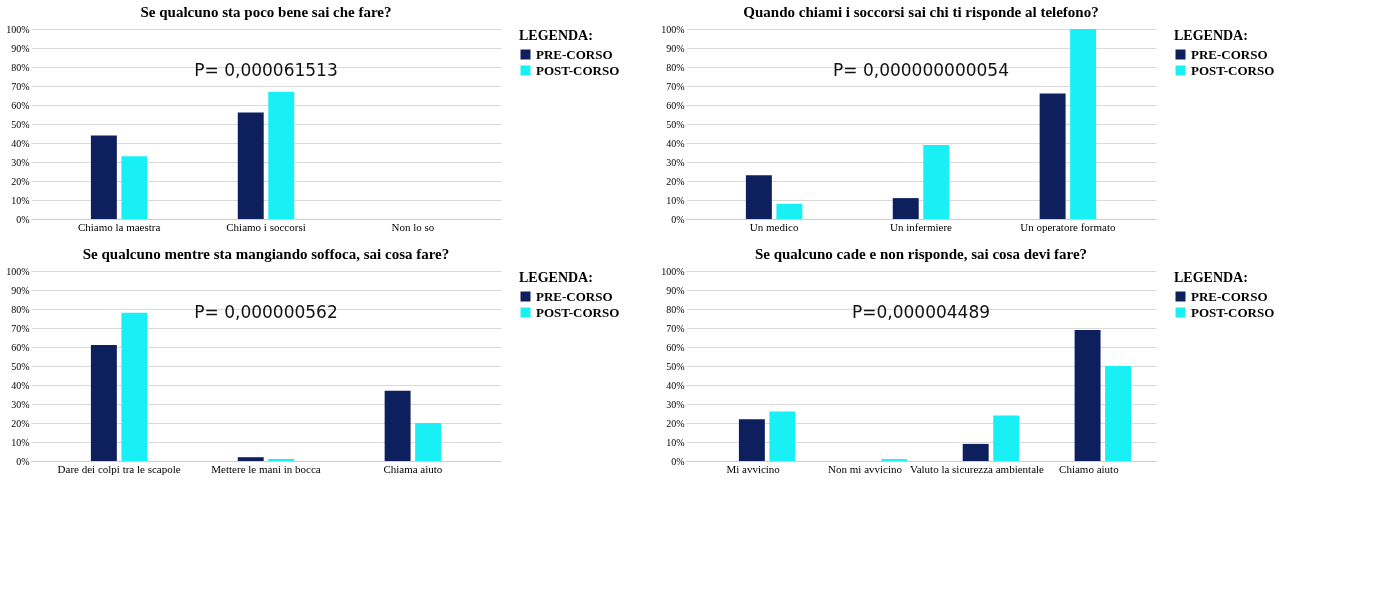 This screenshot has width=1386, height=608. What do you see at coordinates (266, 311) in the screenshot?
I see `annotation: P= 0,000000562` at bounding box center [266, 311].